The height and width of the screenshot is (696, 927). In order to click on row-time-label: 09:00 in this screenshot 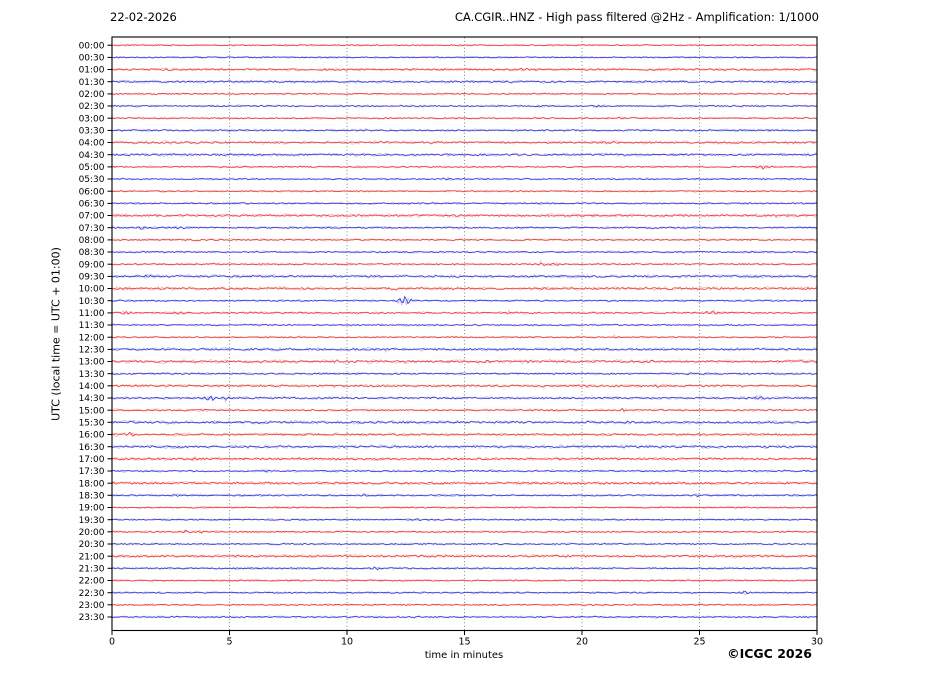, I will do `click(92, 265)`.